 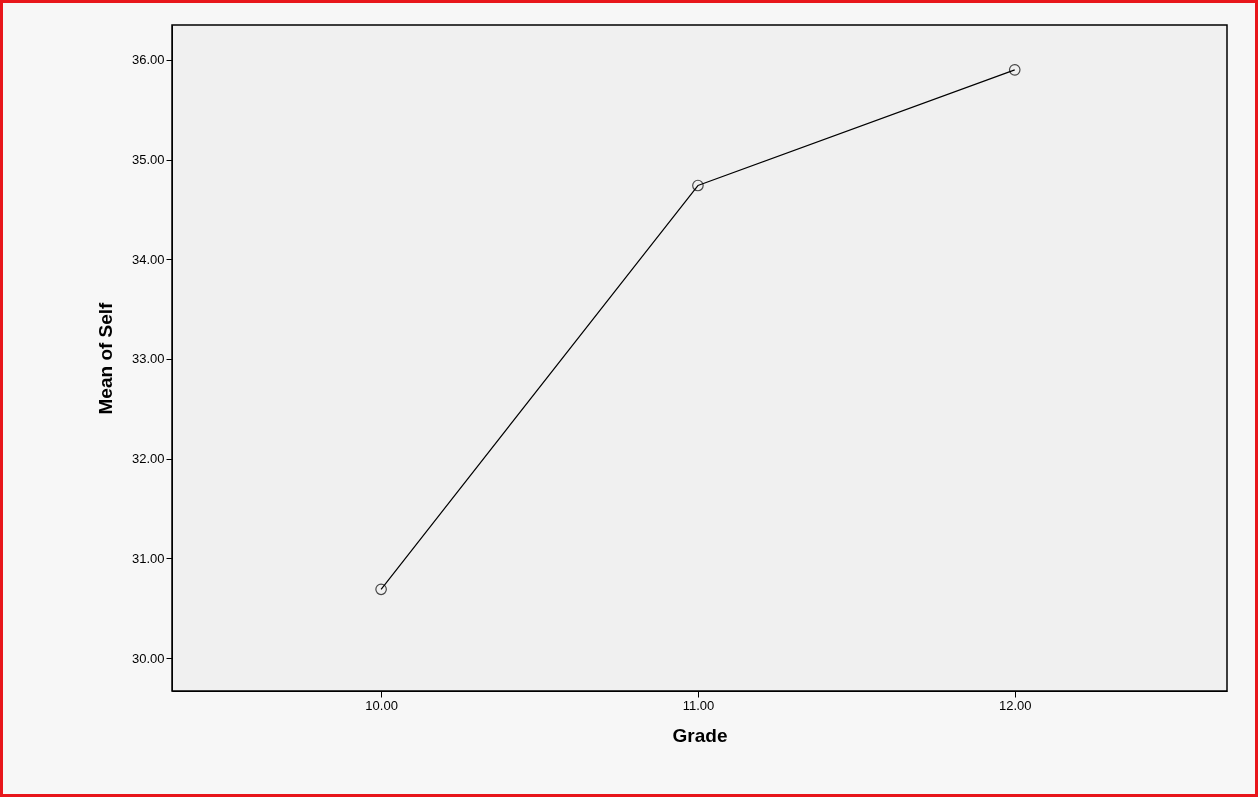 I want to click on y-tick-label: 33.00, so click(x=148, y=359).